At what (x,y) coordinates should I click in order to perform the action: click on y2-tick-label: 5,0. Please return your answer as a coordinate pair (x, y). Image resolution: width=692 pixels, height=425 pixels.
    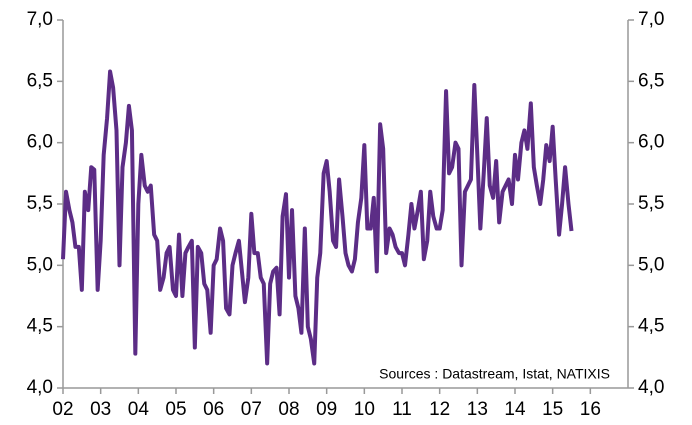
    Looking at the image, I should click on (651, 264).